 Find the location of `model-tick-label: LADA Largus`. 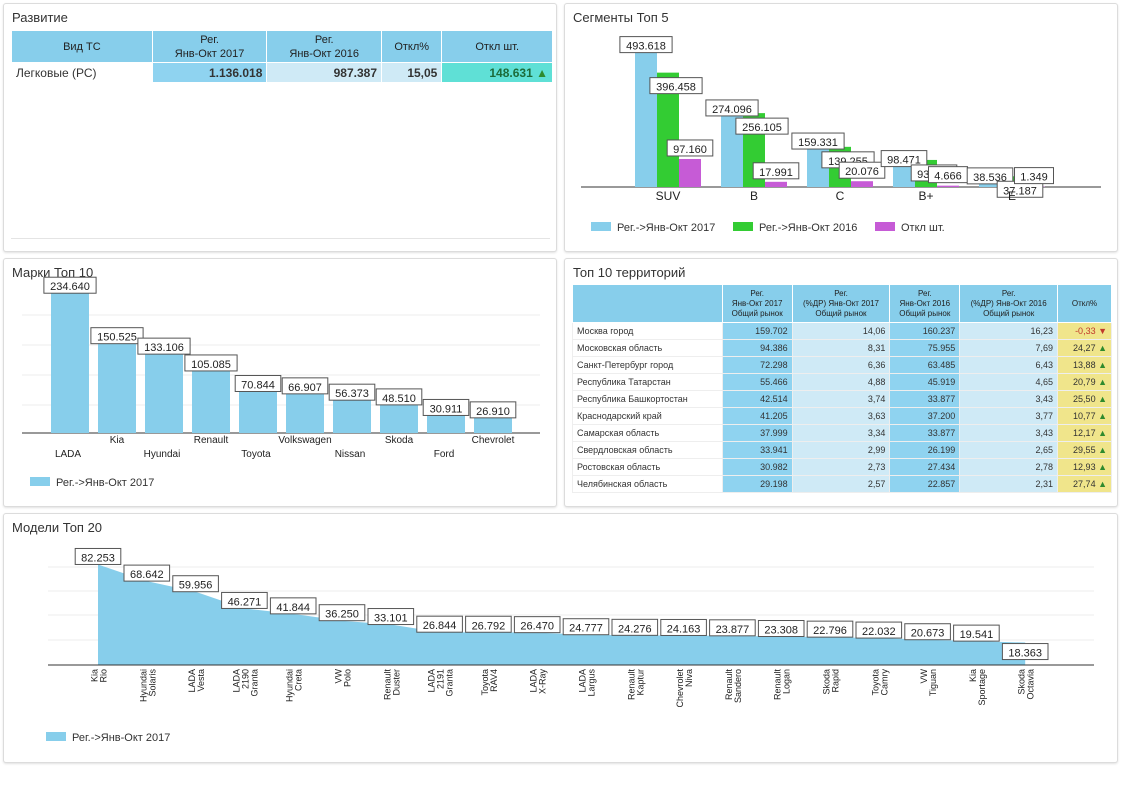

model-tick-label: LADA Largus is located at coordinates (587, 683).